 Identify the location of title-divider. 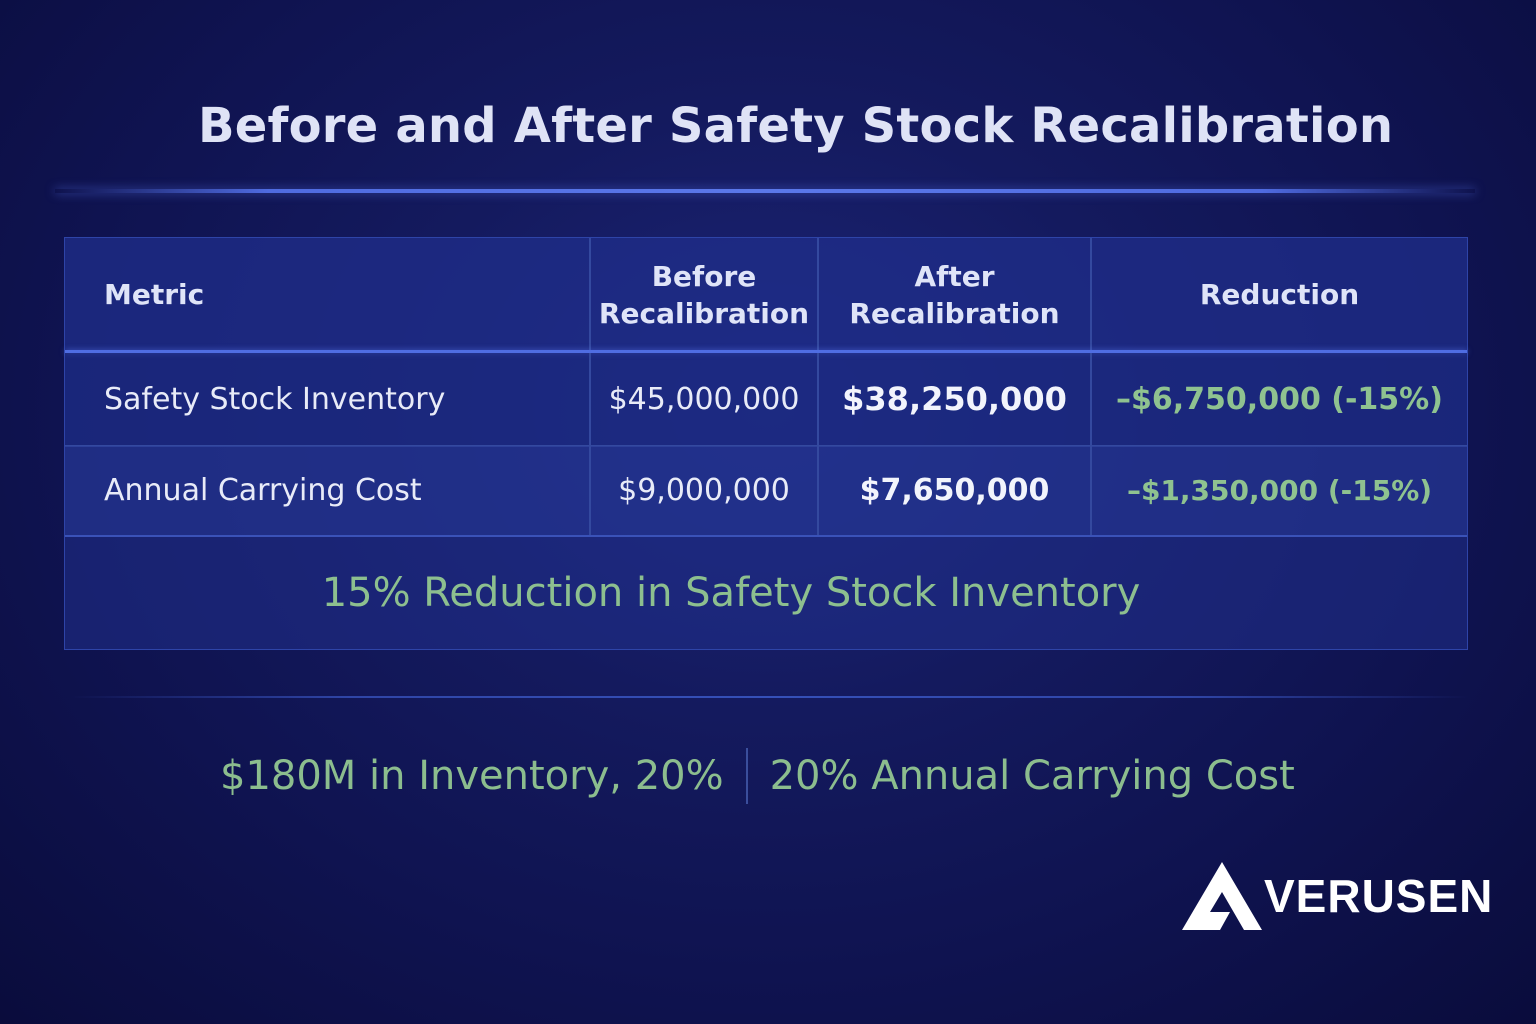
(765, 191).